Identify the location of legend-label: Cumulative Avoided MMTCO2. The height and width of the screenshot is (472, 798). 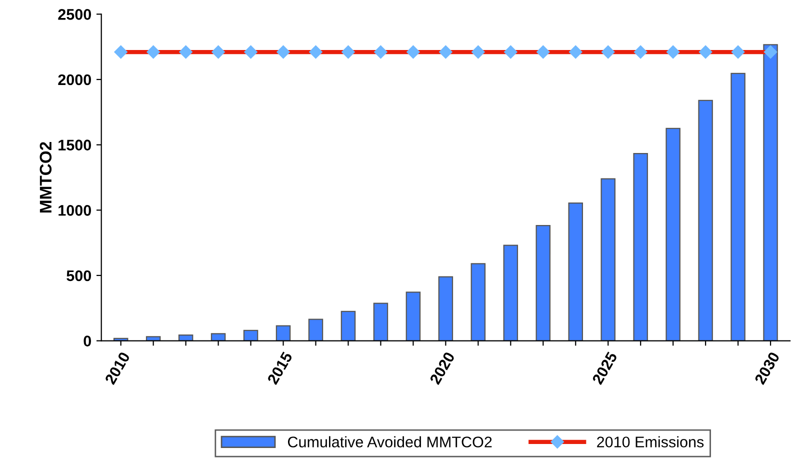
(390, 442).